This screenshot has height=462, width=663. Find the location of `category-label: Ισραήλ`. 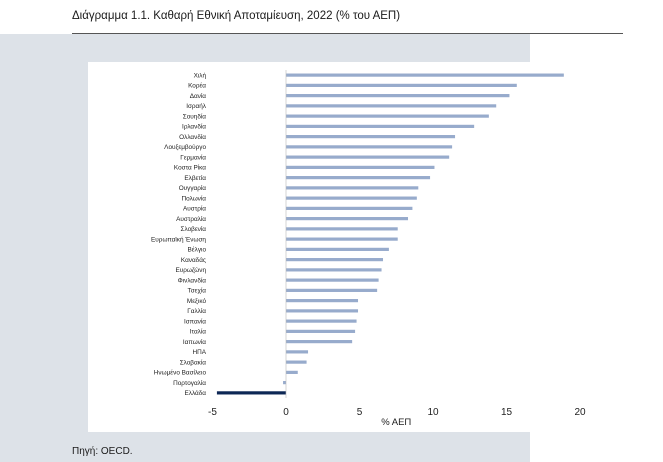

category-label: Ισραήλ is located at coordinates (196, 106).